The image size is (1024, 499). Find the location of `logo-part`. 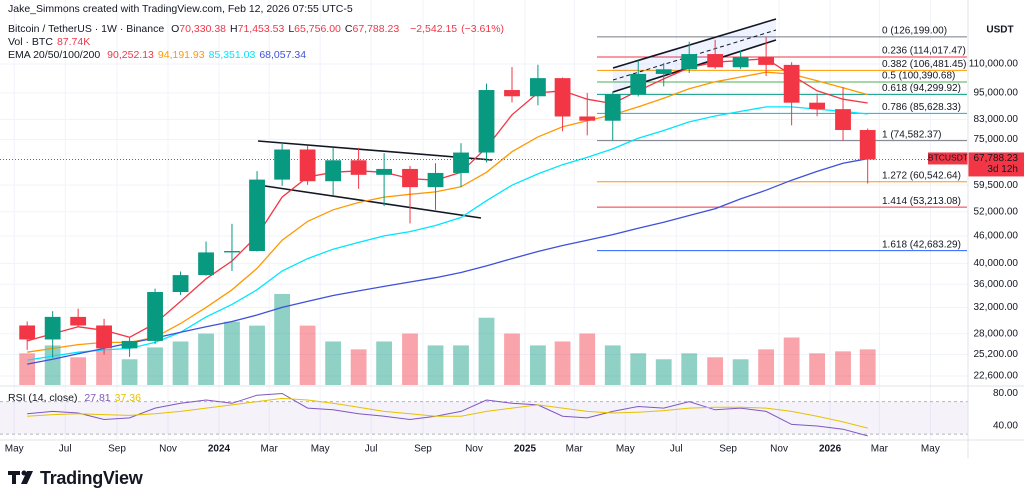

logo-part is located at coordinates (27, 477).